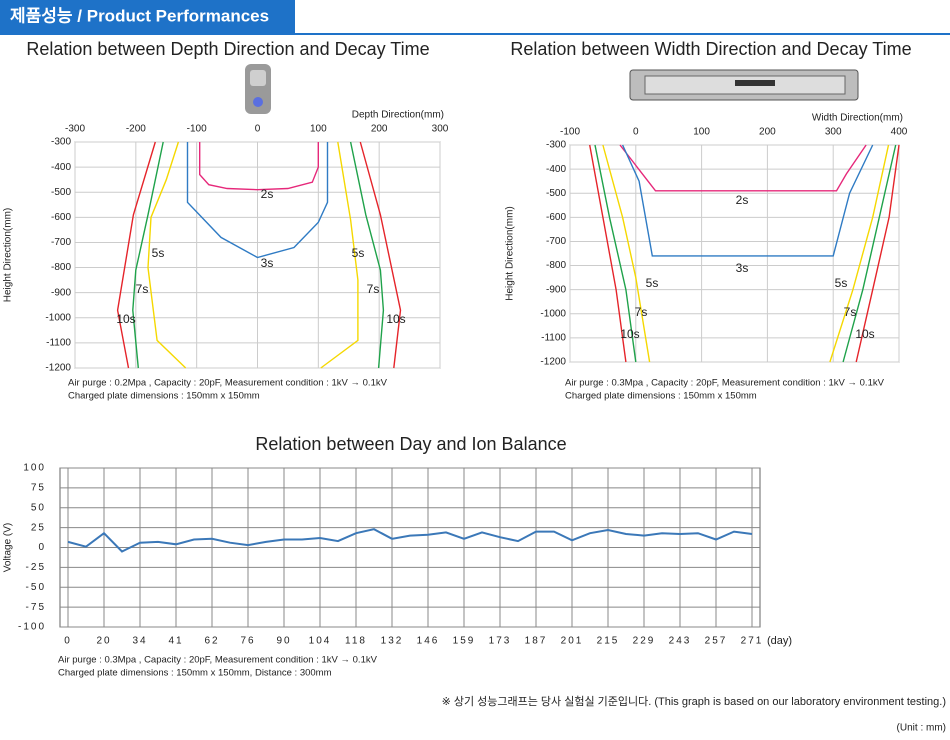  I want to click on x-axis-title: Depth Direction(mm), so click(398, 115).